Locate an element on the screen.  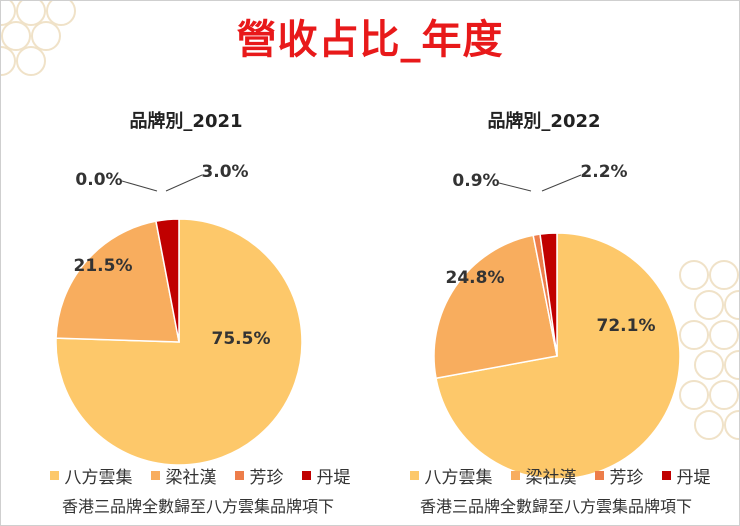
data-label-2: 0.0% is located at coordinates (98, 180).